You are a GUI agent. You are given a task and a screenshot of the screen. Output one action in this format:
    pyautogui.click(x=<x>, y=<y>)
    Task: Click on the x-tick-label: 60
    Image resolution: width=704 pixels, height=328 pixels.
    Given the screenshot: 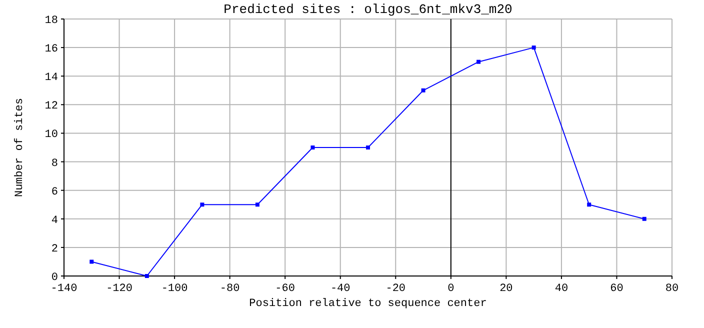 What is the action you would take?
    pyautogui.click(x=617, y=289)
    